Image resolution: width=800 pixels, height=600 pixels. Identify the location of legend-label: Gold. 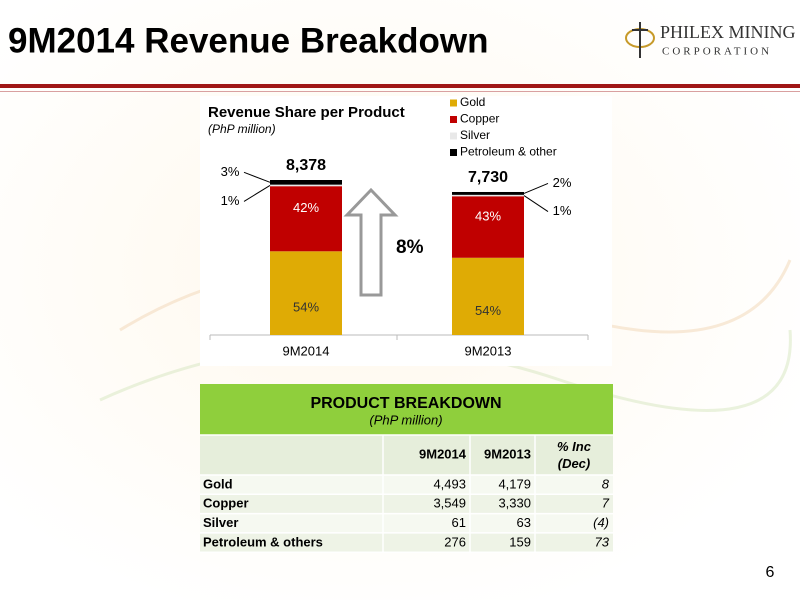
(472, 102).